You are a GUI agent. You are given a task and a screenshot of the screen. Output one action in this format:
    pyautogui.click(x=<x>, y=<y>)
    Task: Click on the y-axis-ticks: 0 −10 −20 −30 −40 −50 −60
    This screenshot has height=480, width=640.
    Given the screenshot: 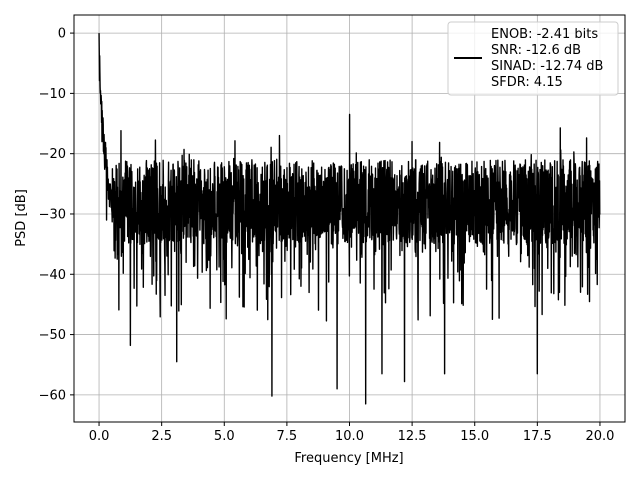 What is the action you would take?
    pyautogui.click(x=56, y=215)
    